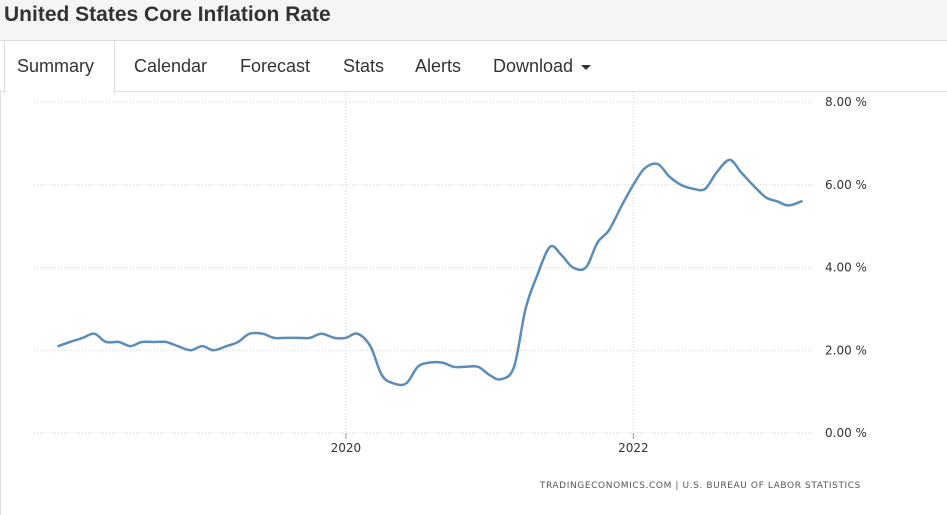  What do you see at coordinates (586, 67) in the screenshot?
I see `caret-down-icon` at bounding box center [586, 67].